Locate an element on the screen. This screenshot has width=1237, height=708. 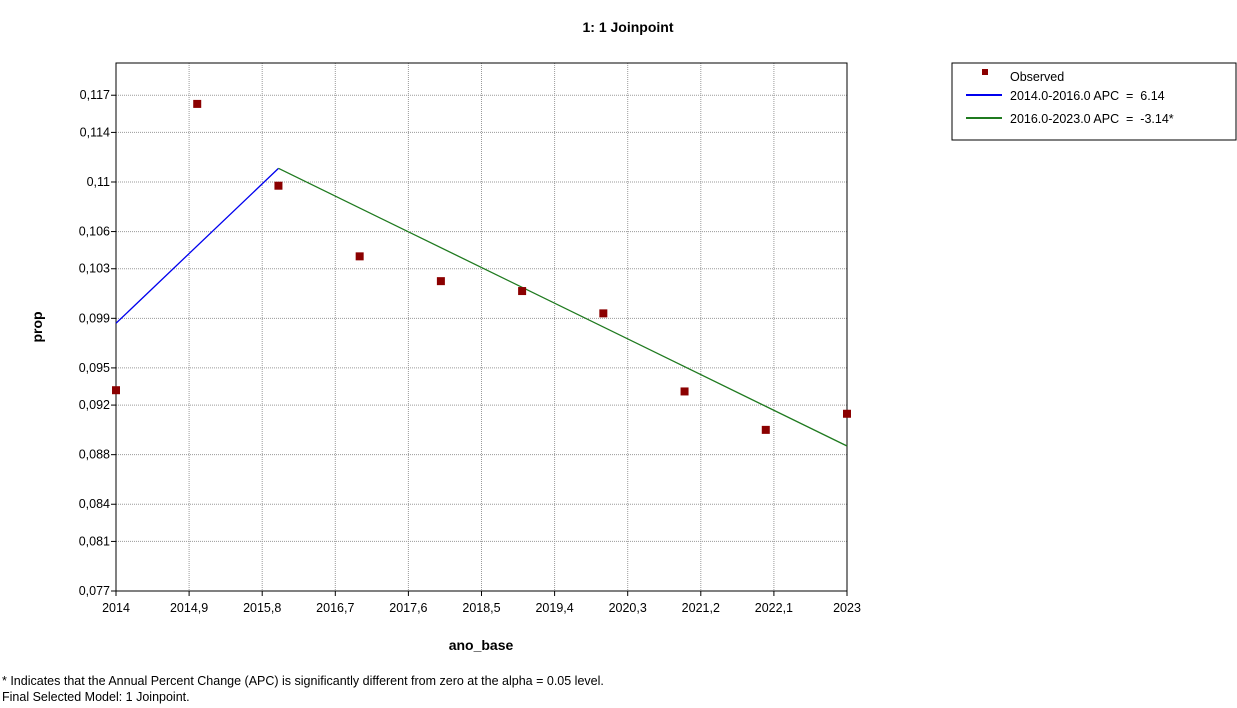
footnote-final-model: Final Selected Model: 1 Joinpoint. is located at coordinates (96, 697).